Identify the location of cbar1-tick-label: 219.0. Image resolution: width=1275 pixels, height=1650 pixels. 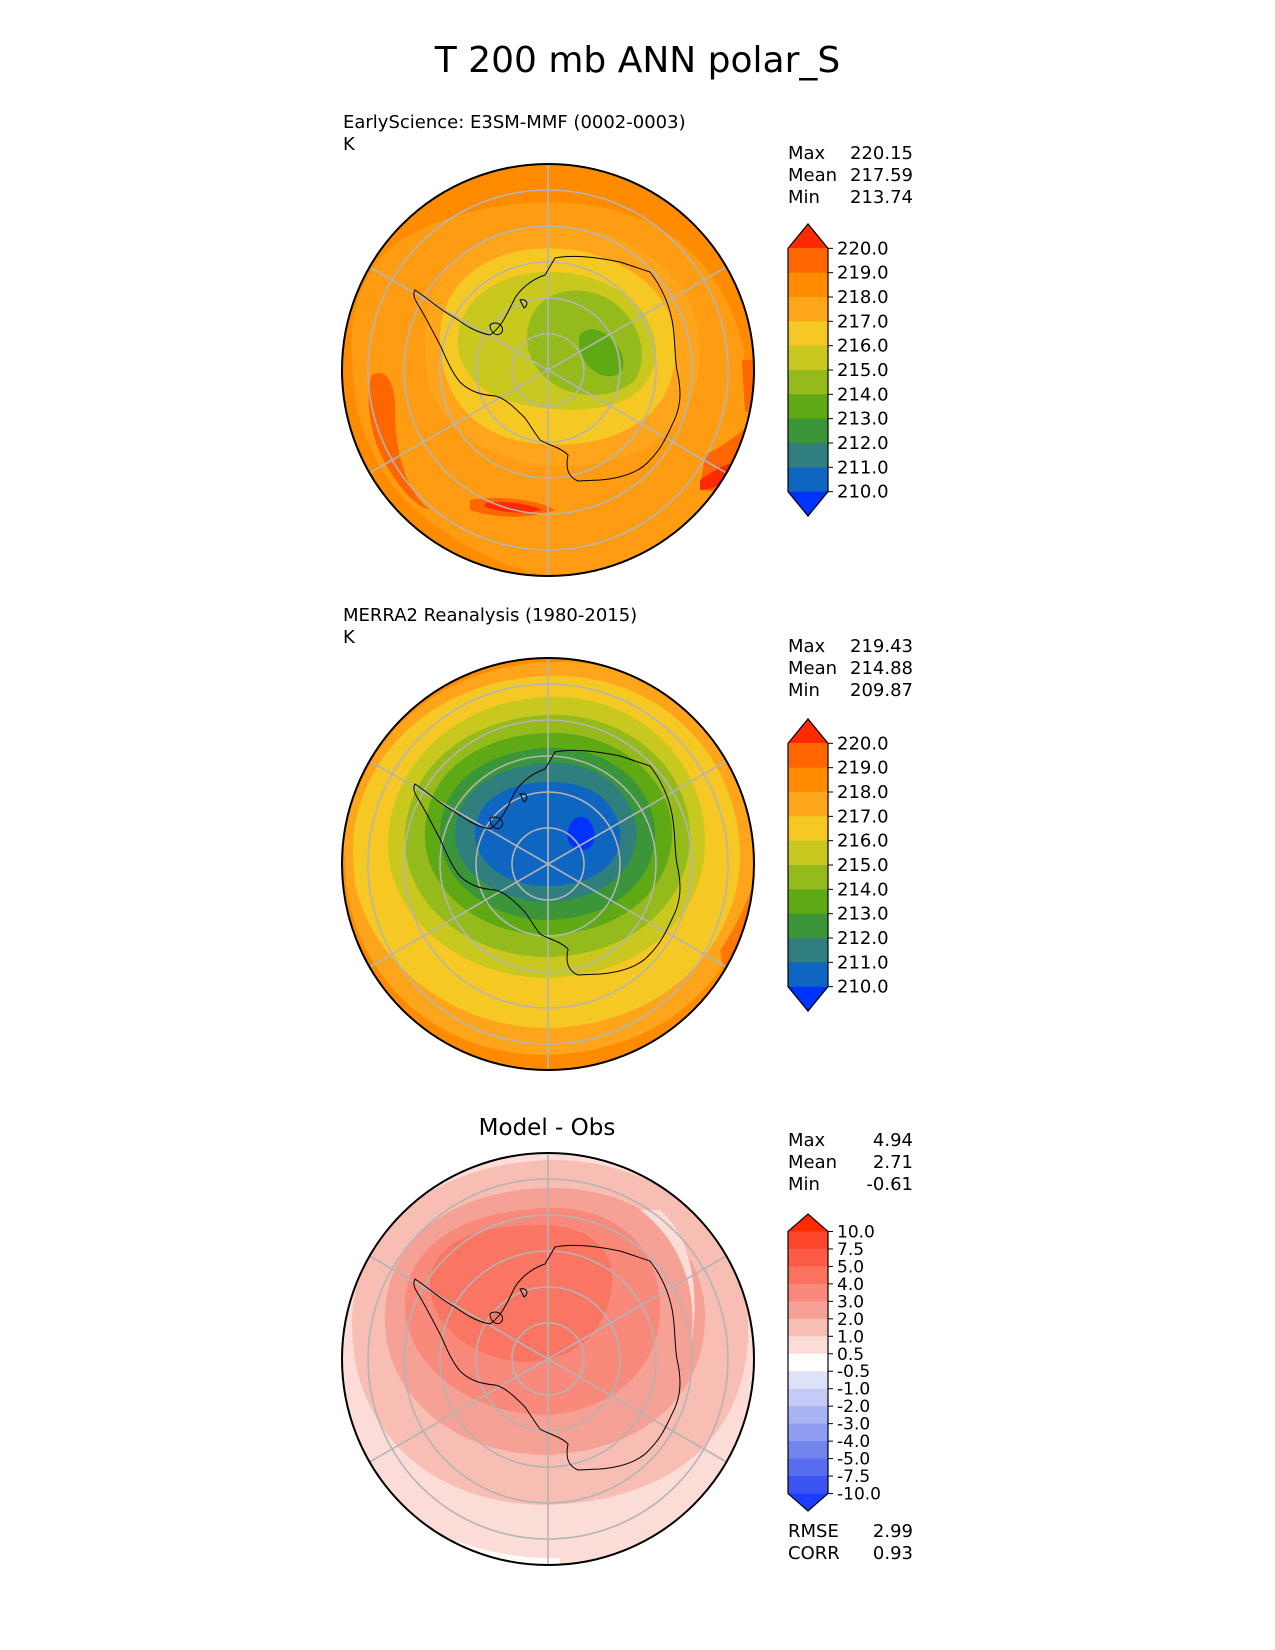
(863, 273).